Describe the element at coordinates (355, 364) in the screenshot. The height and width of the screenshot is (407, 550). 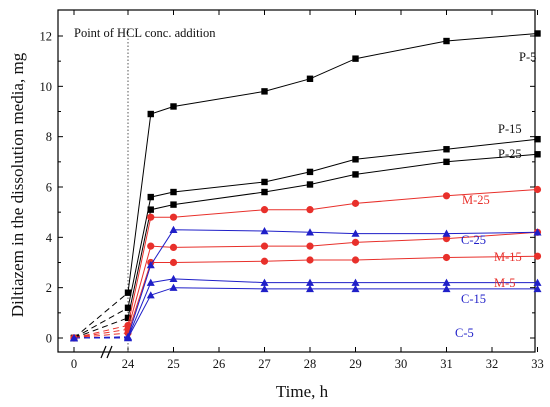
I see `x-tick-label: 29` at that location.